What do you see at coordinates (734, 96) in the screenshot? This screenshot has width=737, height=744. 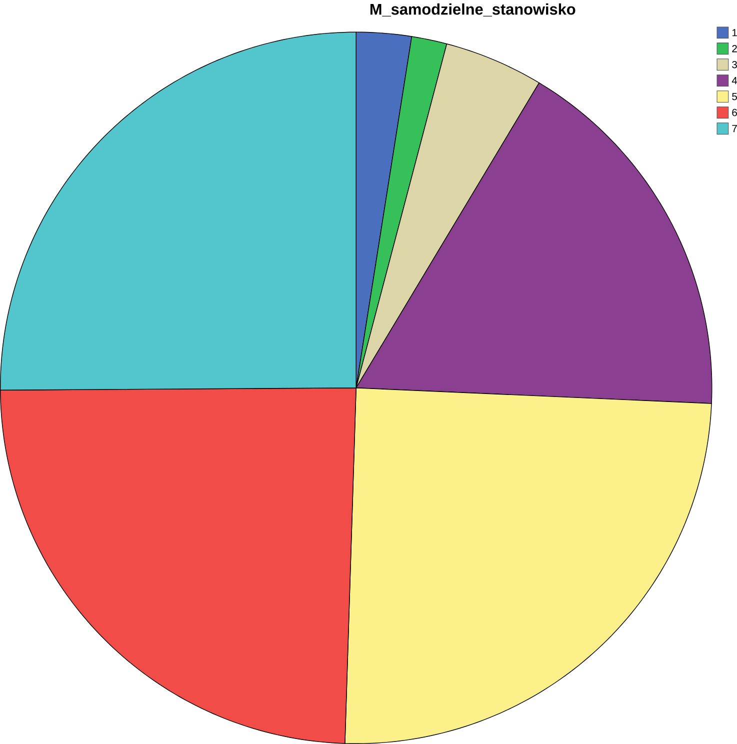 I see `legend-label: 5` at bounding box center [734, 96].